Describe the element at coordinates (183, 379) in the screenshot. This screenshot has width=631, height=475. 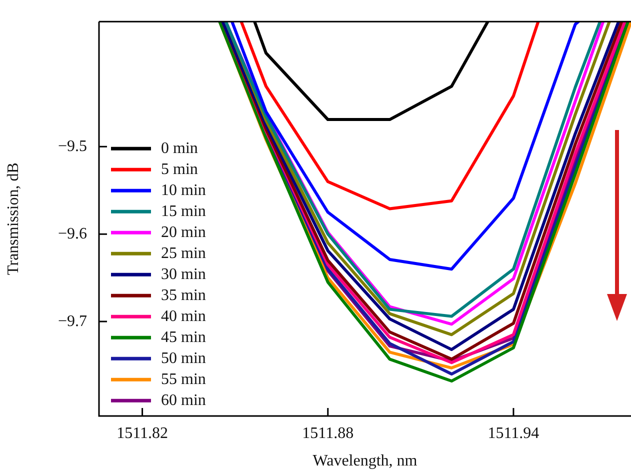
I see `legend-label: 55 min` at that location.